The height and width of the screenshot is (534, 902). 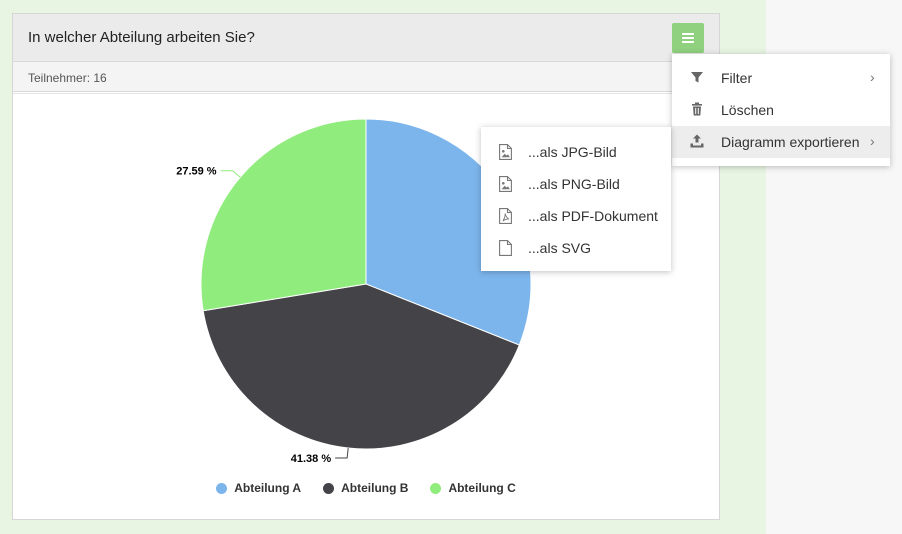 I want to click on chart-legend: Abteilung A Abteilung B Abteilung C, so click(x=366, y=488).